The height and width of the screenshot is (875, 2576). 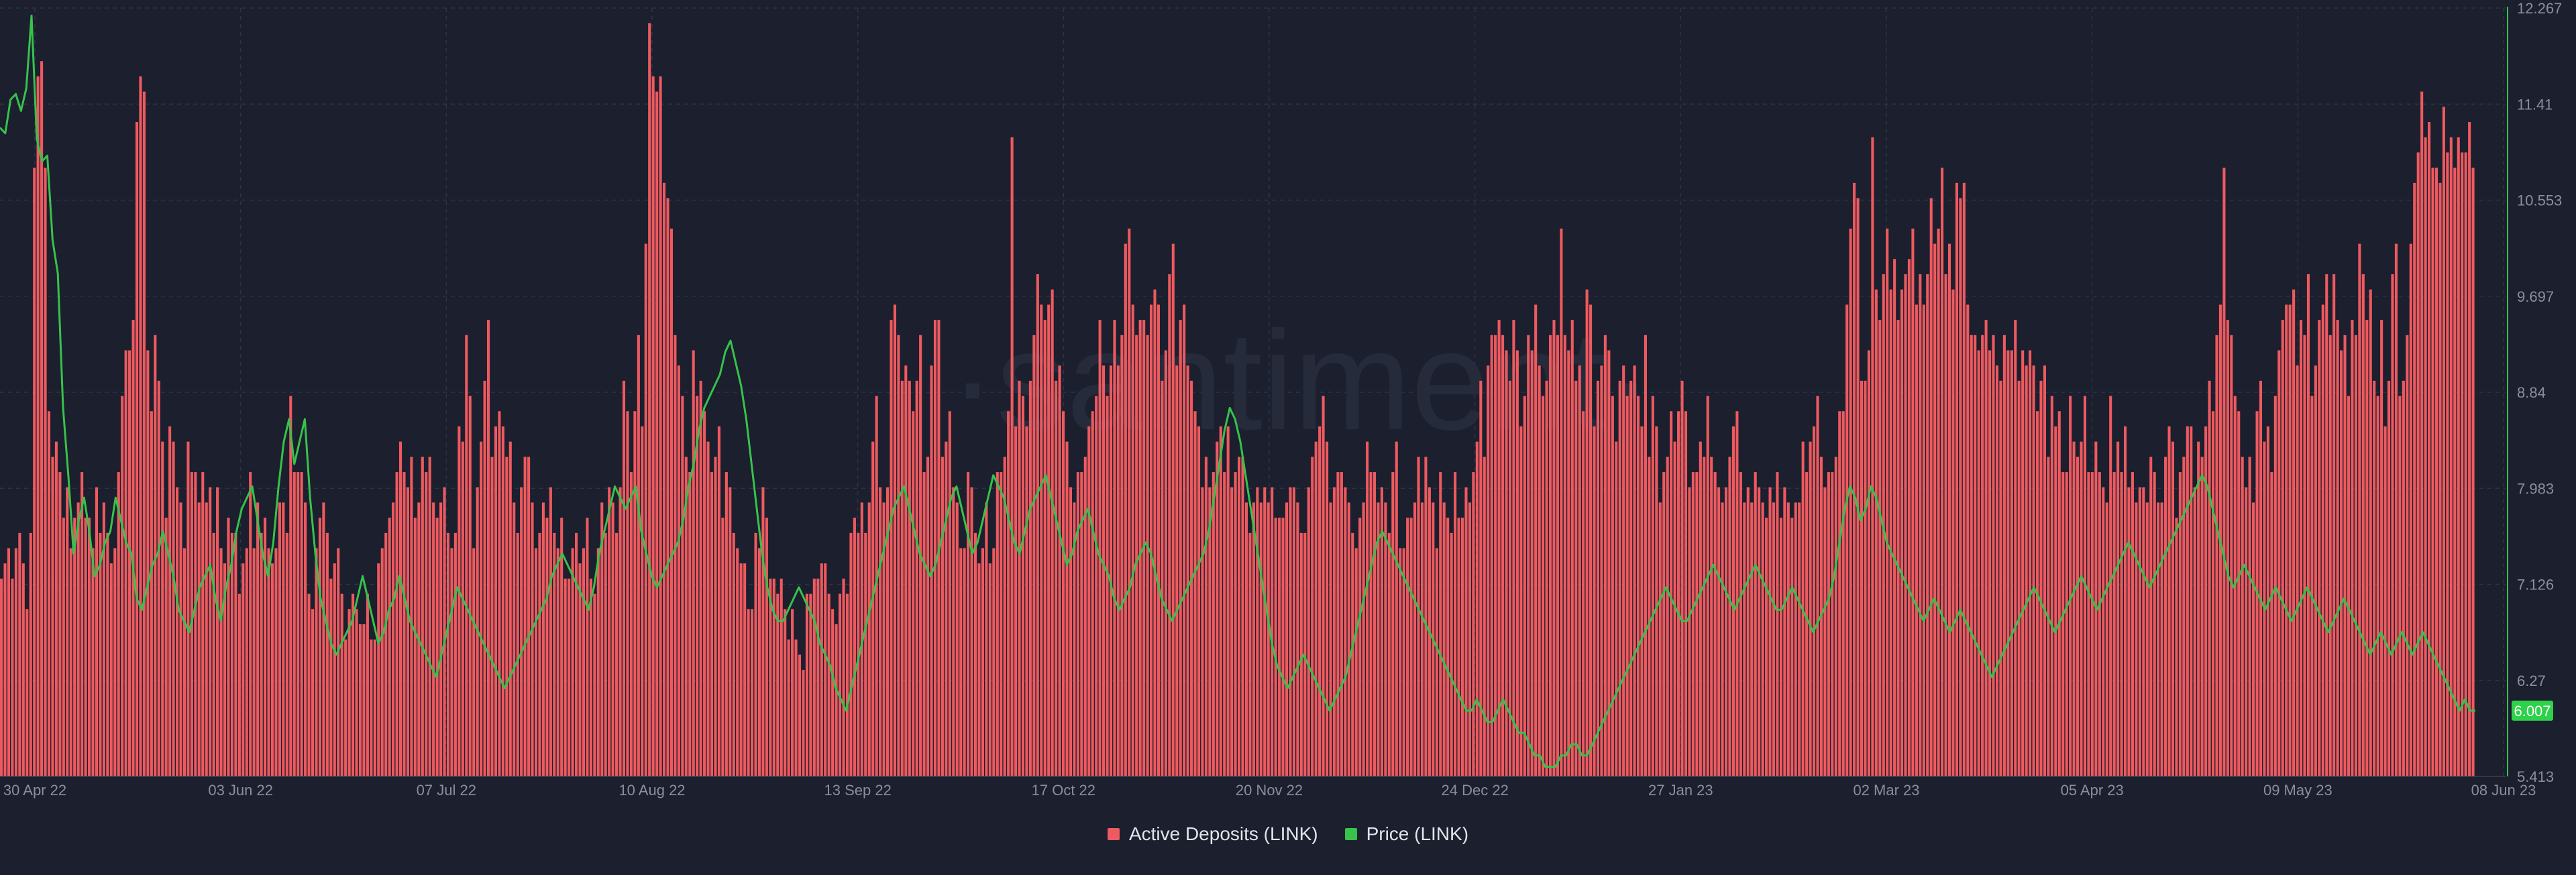 What do you see at coordinates (652, 790) in the screenshot?
I see `x-tick-label: 10 Aug 22` at bounding box center [652, 790].